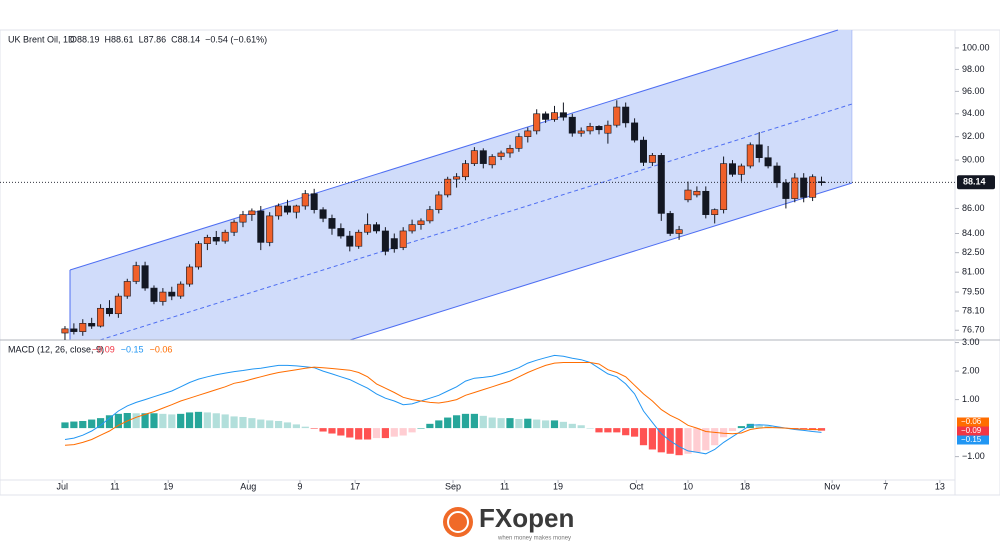 The width and height of the screenshot is (1000, 549). Describe the element at coordinates (885, 486) in the screenshot. I see `x-tick-label: 7` at that location.